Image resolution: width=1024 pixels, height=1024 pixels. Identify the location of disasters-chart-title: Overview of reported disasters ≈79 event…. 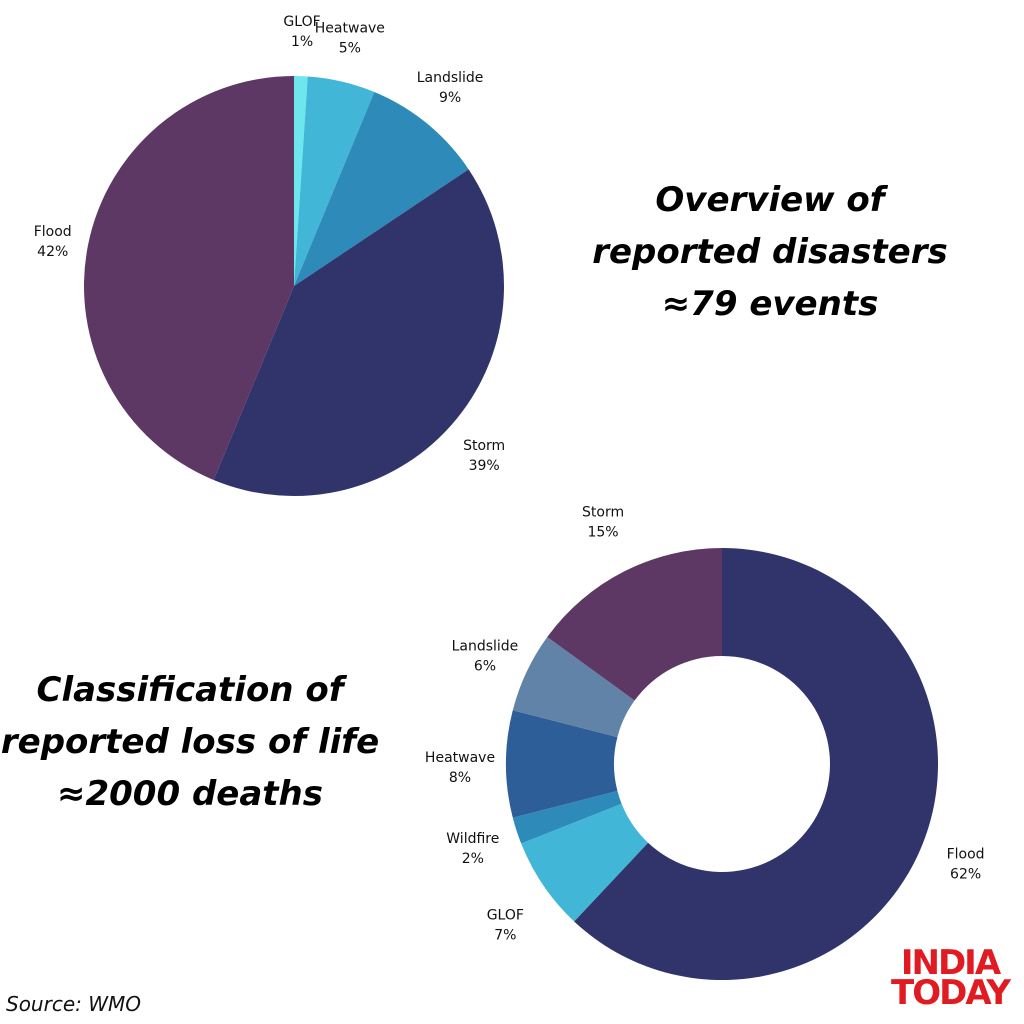
(770, 252).